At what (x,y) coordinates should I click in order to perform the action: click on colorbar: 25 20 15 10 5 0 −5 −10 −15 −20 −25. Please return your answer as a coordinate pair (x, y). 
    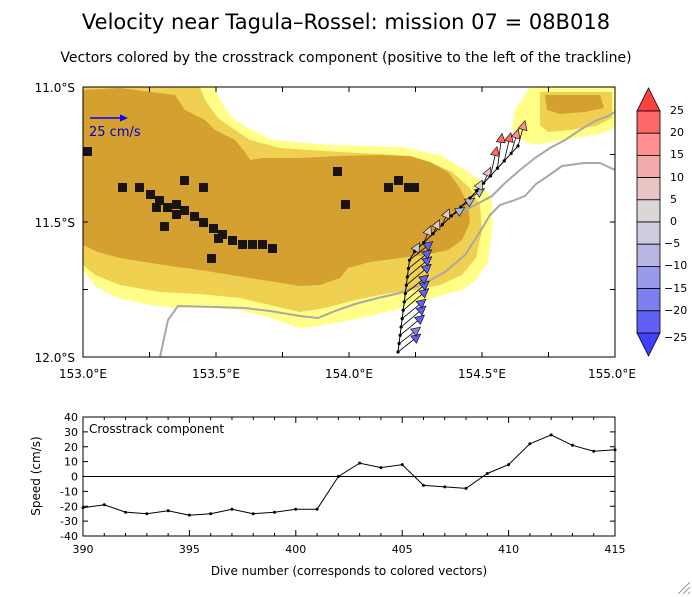
    Looking at the image, I should click on (661, 222).